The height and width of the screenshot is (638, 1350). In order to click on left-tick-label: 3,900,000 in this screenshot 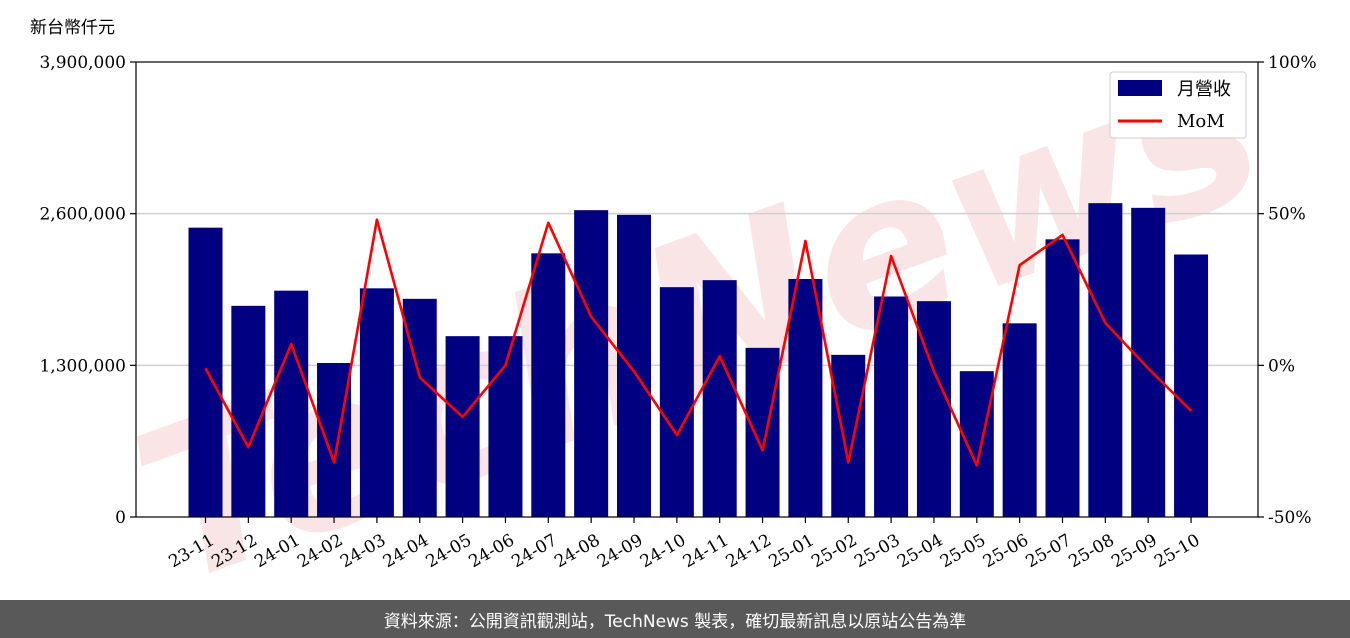, I will do `click(82, 63)`.